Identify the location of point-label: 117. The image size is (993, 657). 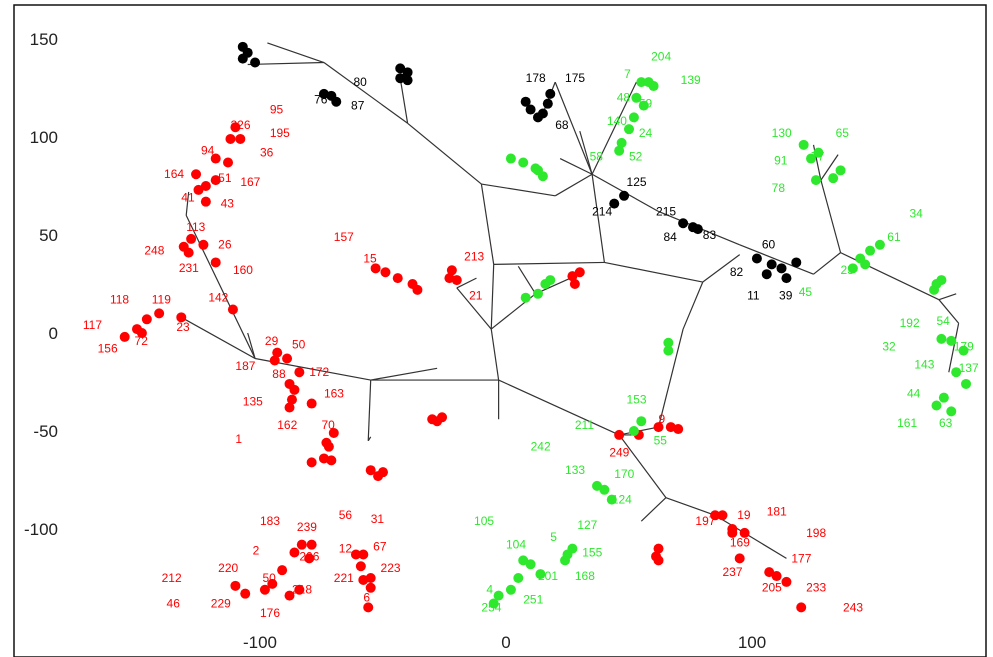
(92, 325).